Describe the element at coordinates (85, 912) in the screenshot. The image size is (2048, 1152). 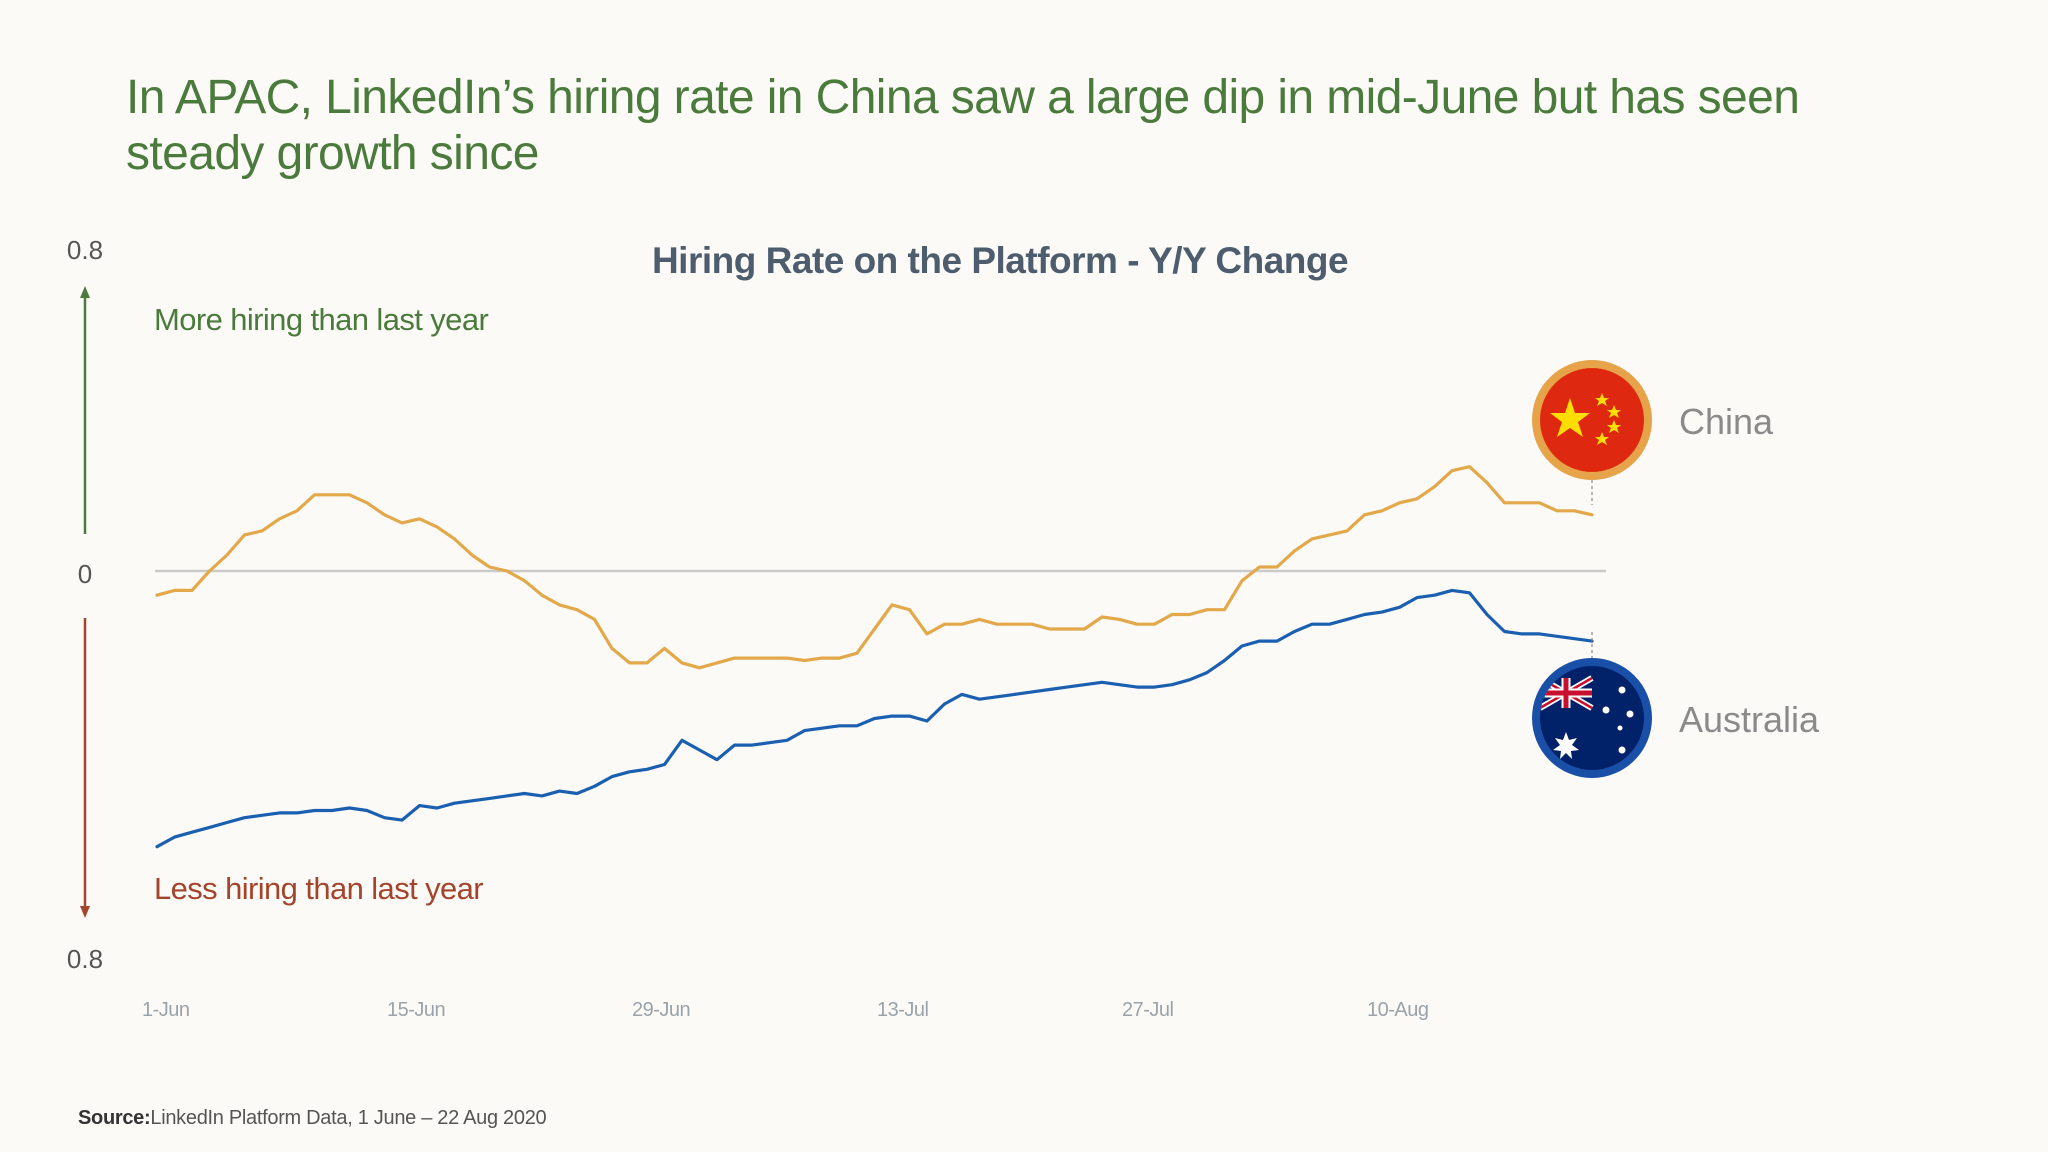
I see `down-arrow-head` at that location.